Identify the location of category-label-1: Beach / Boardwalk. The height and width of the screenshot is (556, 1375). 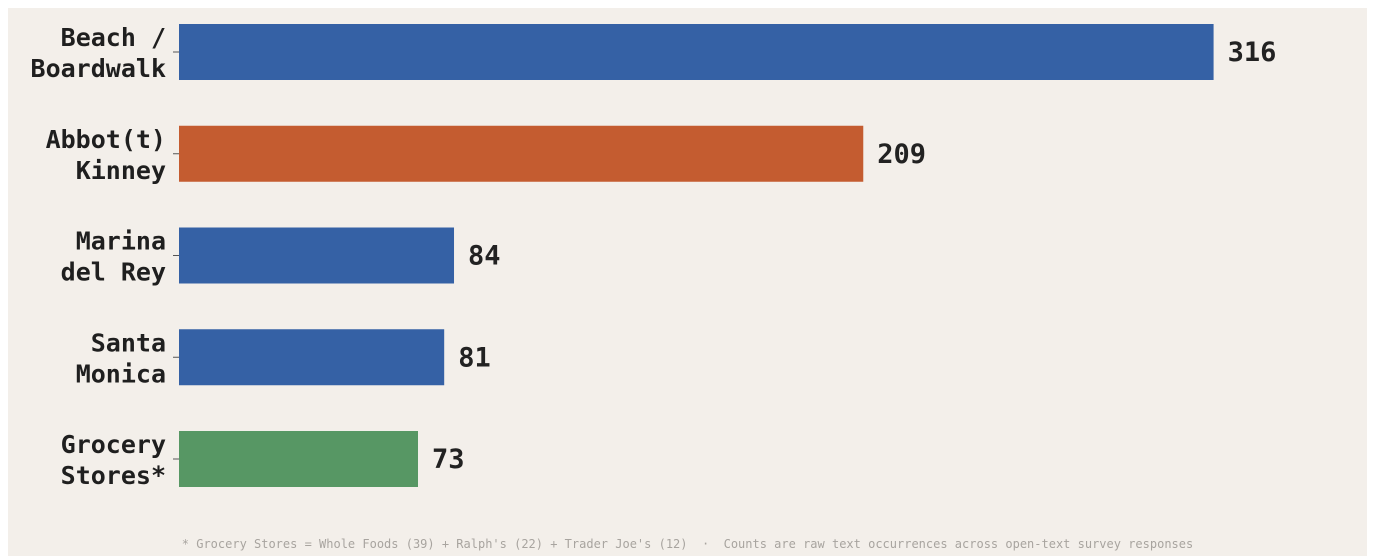
(98, 53).